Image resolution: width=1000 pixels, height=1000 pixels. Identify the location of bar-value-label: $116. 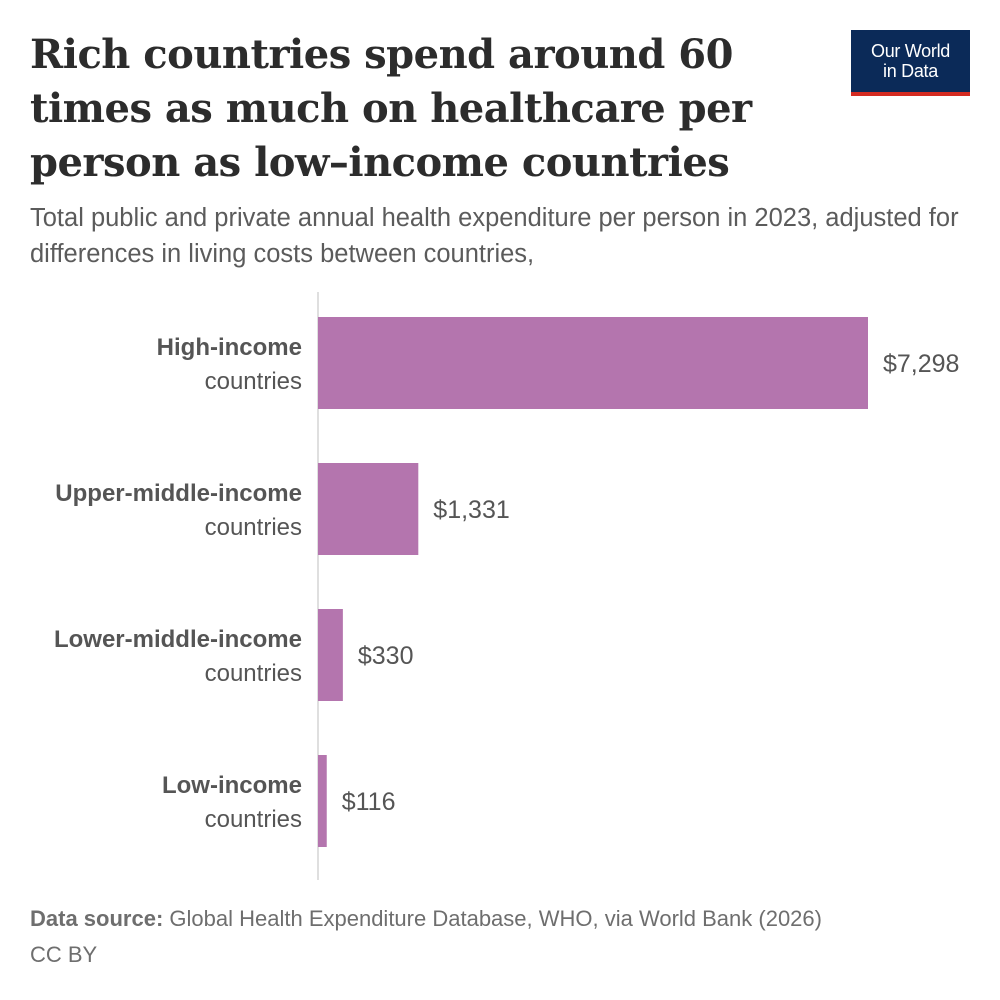
(369, 802).